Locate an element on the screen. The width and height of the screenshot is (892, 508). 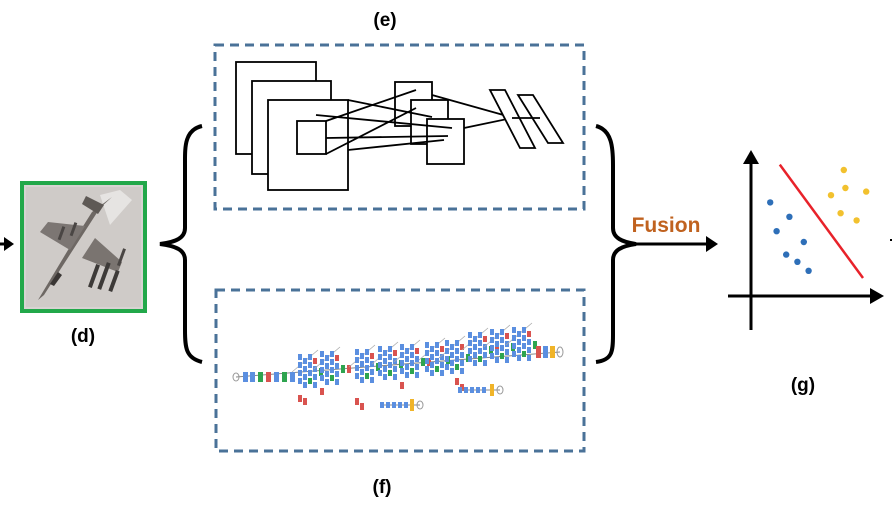
label-g: (g) is located at coordinates (803, 385).